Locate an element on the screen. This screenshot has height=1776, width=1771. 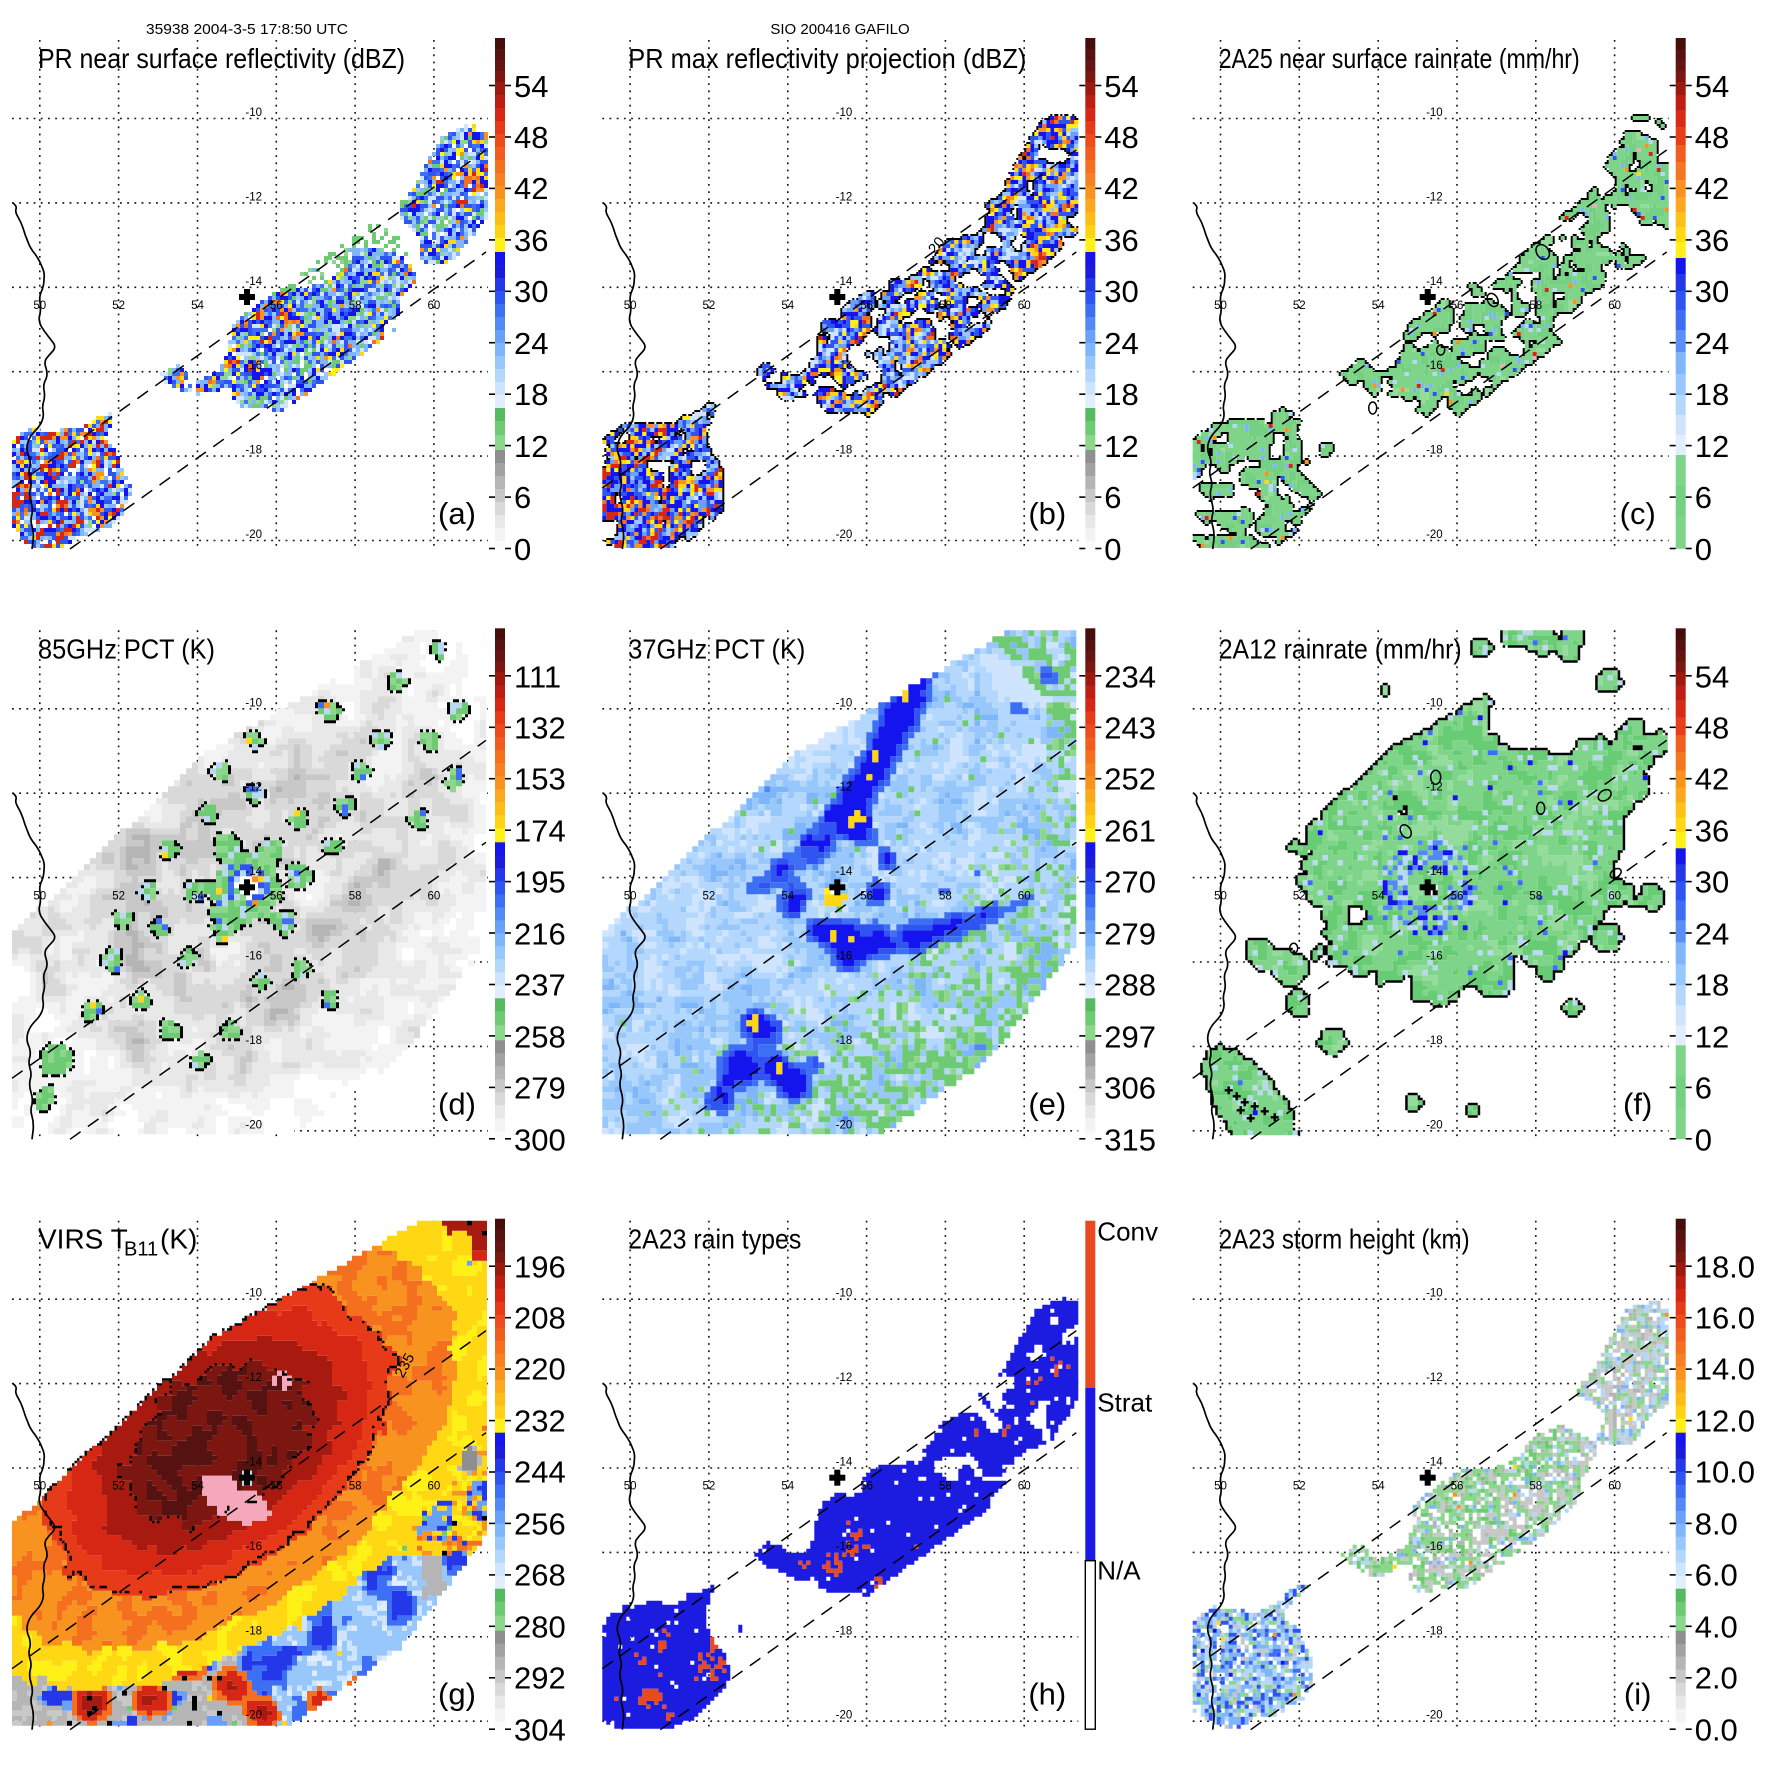
svg-text: 132 is located at coordinates (540, 727).